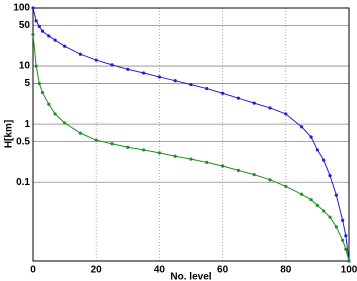 The height and width of the screenshot is (281, 357). Describe the element at coordinates (97, 270) in the screenshot. I see `x-tick-label: 20` at that location.